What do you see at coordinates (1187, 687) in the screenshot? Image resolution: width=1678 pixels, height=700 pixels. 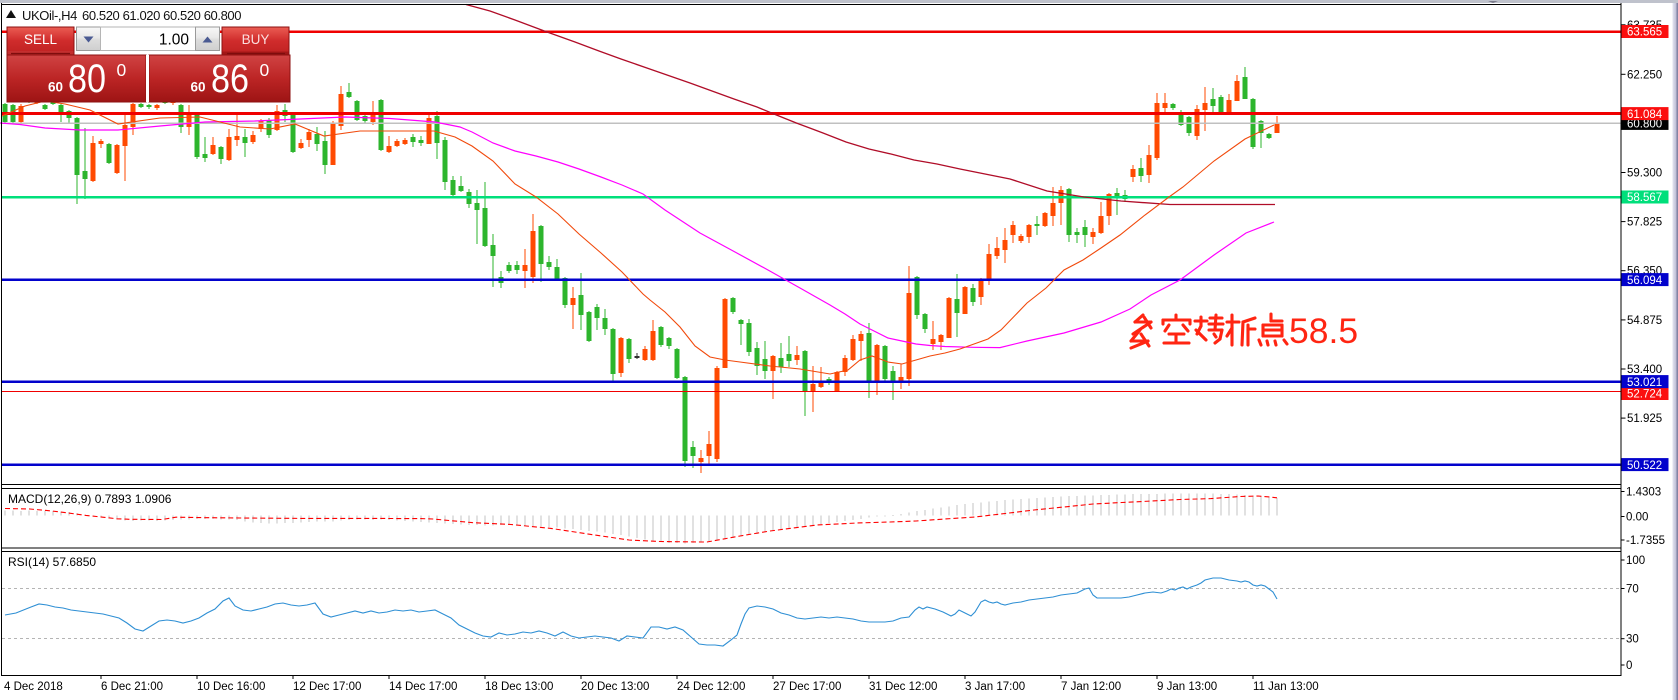 I see `svg-text: 9 Jan 13:00` at bounding box center [1187, 687].